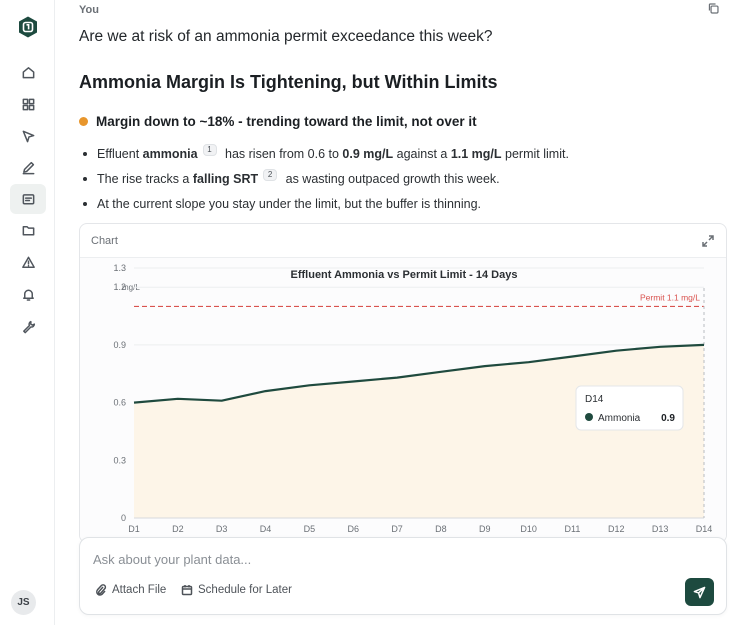 Image resolution: width=750 pixels, height=625 pixels. I want to click on tooltip-box, so click(629, 408).